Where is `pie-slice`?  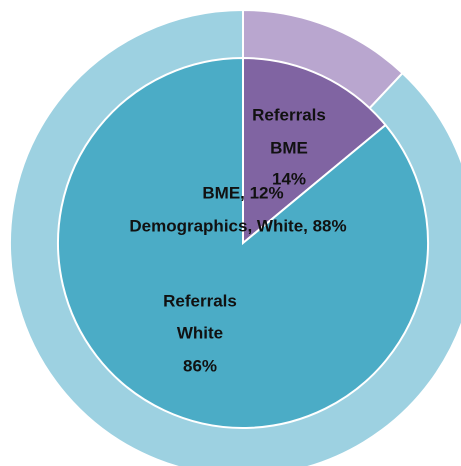
pie-slice is located at coordinates (314, 151).